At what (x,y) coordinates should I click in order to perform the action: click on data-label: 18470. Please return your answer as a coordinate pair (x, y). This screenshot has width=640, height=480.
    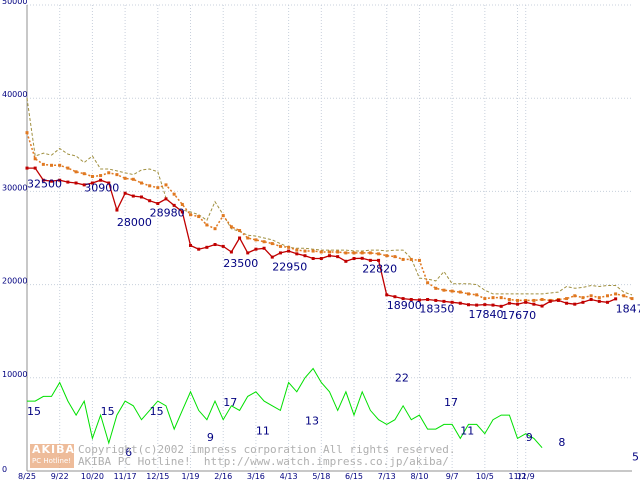
    Looking at the image, I should click on (628, 309).